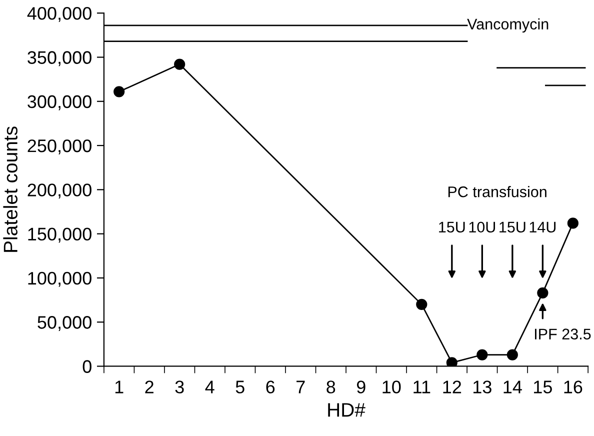  Describe the element at coordinates (60, 58) in the screenshot. I see `y-tick-label: 350,000` at that location.